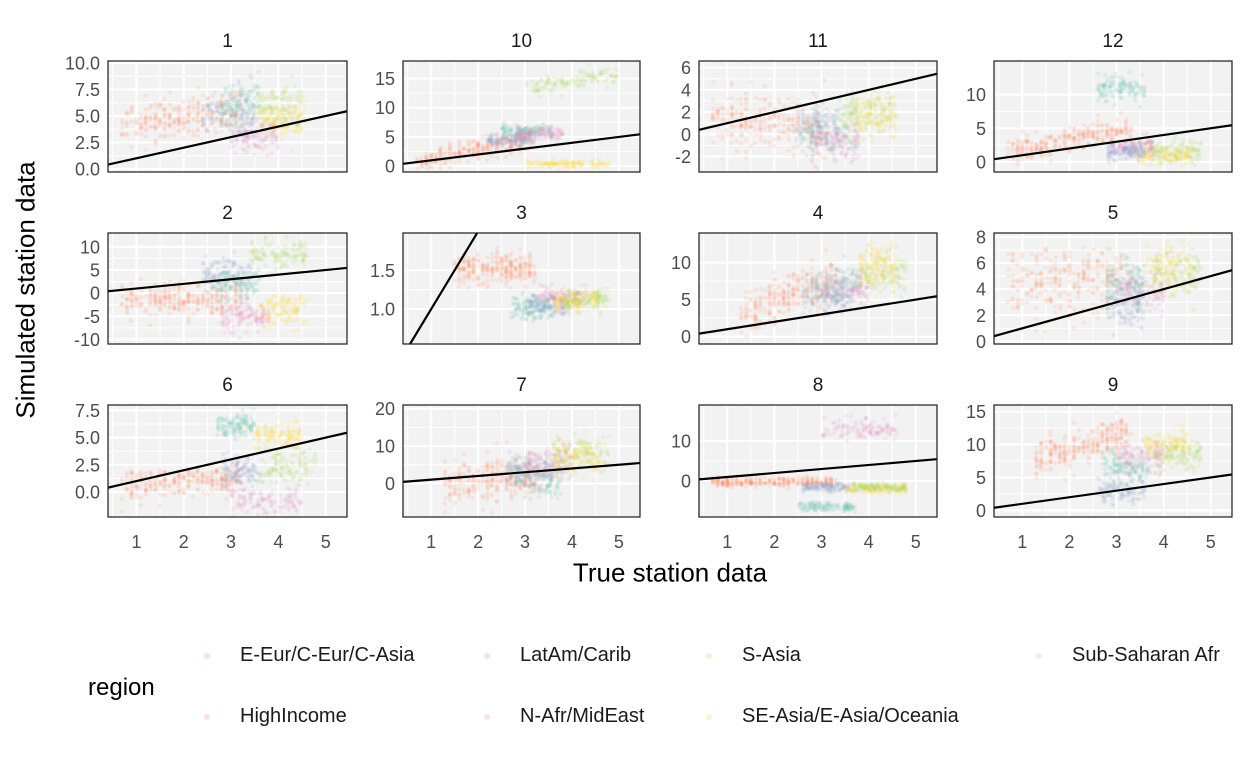 The height and width of the screenshot is (768, 1248). What do you see at coordinates (1113, 142) in the screenshot?
I see `reference-line-y-equals-x` at bounding box center [1113, 142].